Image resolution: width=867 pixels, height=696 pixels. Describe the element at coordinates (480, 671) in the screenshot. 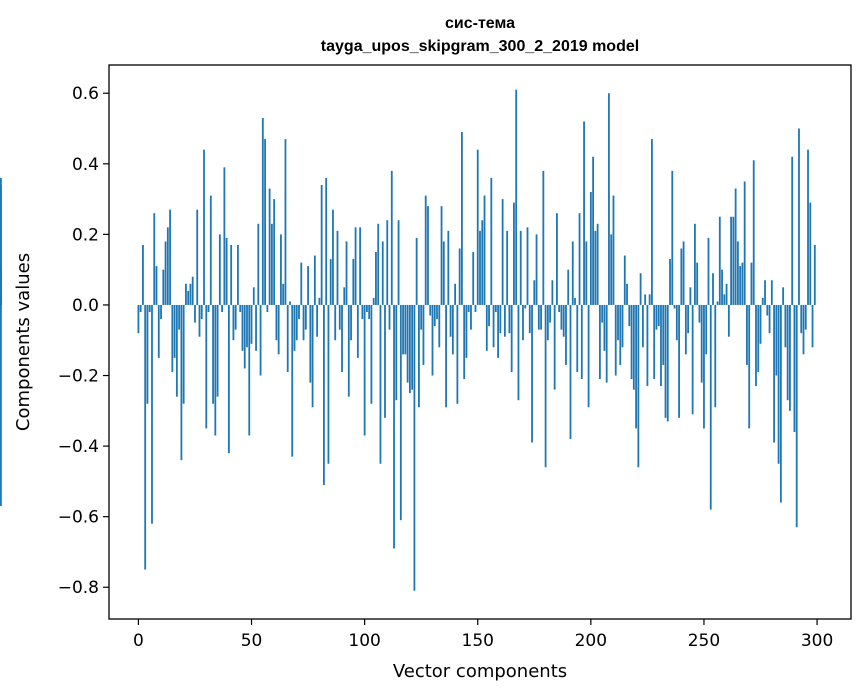

I see `x-axis-label: Vector components` at that location.